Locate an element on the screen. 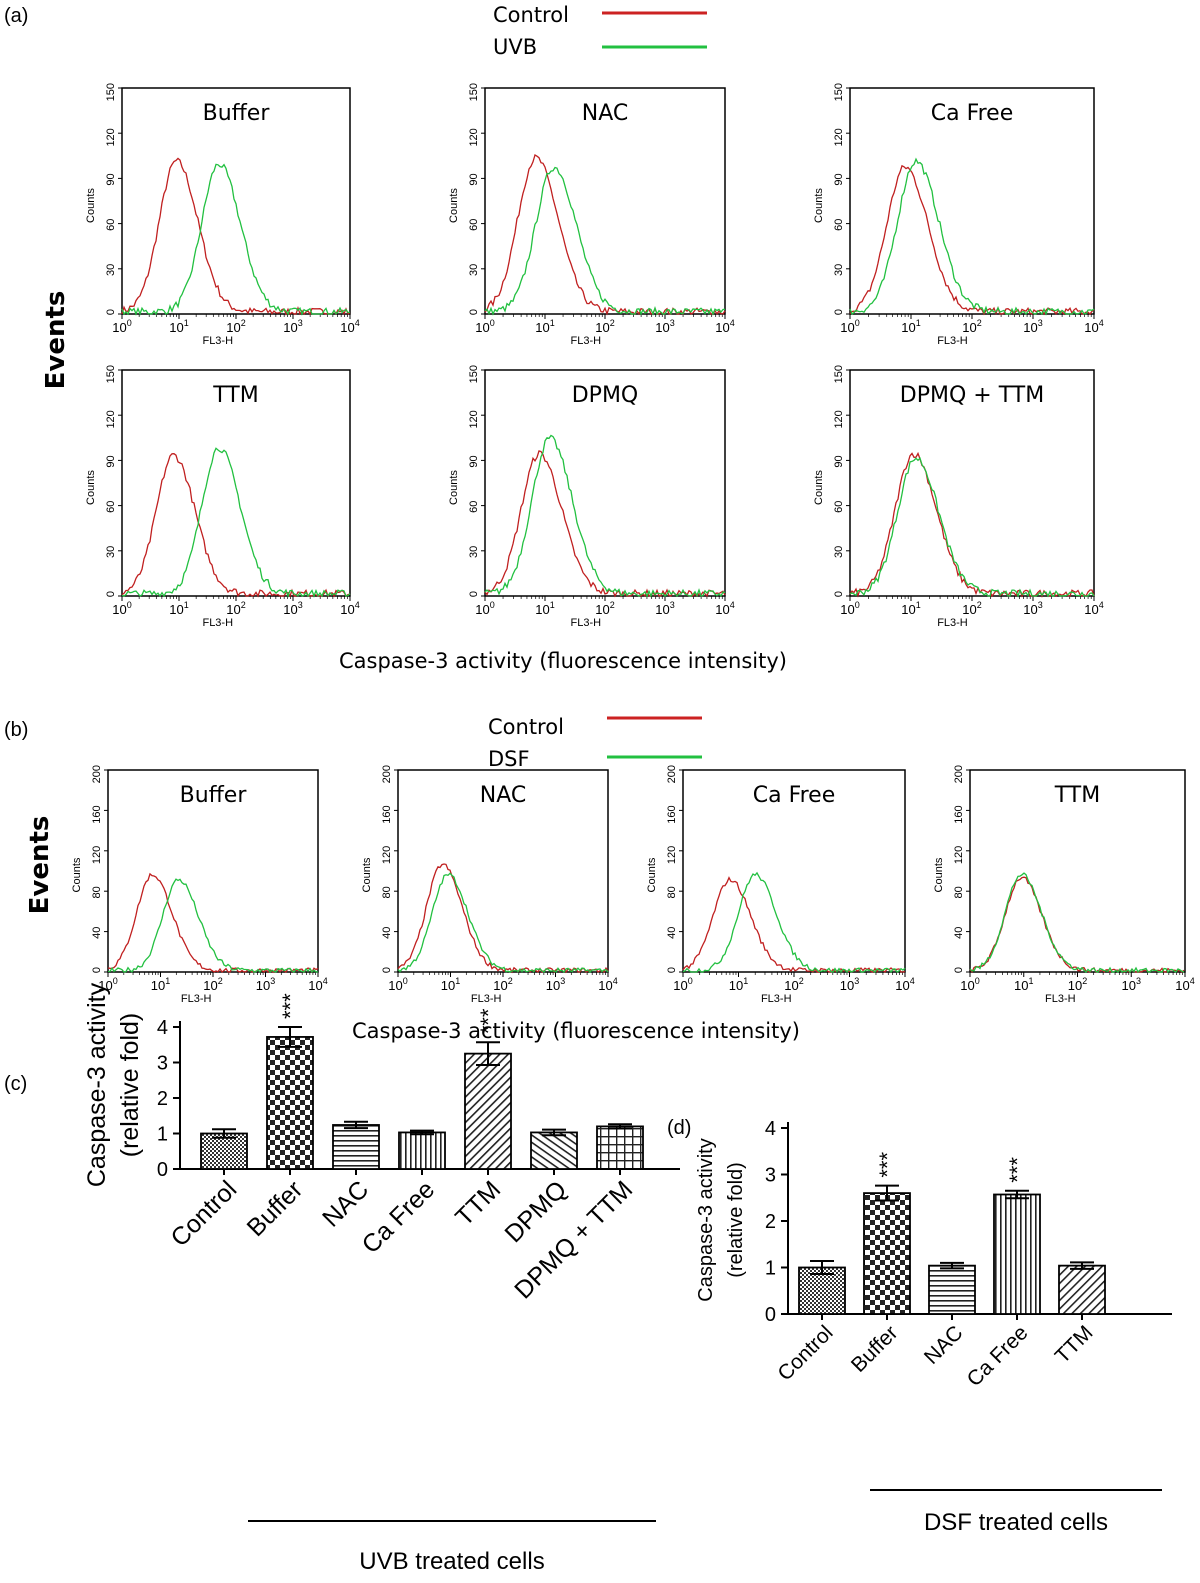 This screenshot has height=1583, width=1200. x-tick-label: 10⁴ is located at coordinates (317, 984).